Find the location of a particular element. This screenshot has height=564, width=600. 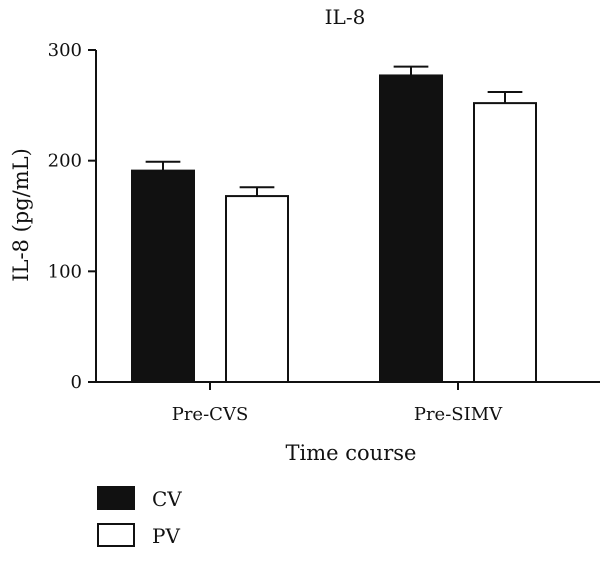

bar-cv-pre-simv is located at coordinates (411, 228).